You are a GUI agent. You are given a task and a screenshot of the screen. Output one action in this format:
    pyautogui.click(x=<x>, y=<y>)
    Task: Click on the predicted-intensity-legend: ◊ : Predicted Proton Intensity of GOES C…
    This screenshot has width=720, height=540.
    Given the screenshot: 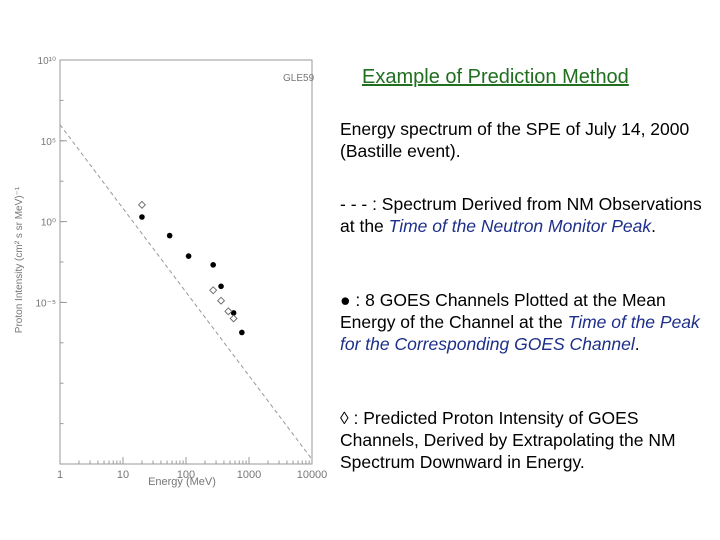 What is the action you would take?
    pyautogui.click(x=508, y=440)
    